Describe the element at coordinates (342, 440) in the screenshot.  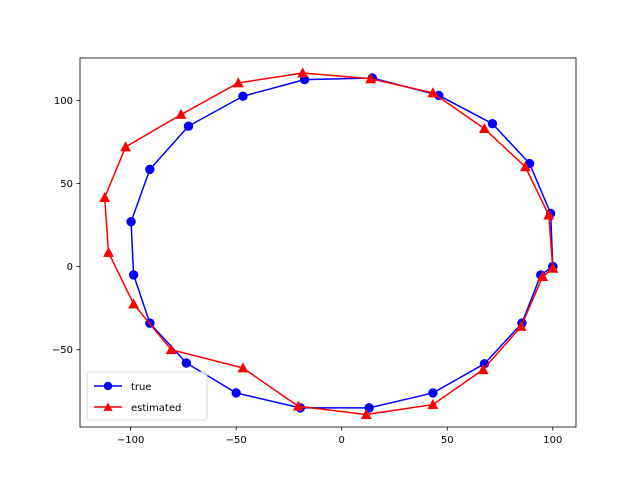
I see `x-tick-label: 0` at that location.